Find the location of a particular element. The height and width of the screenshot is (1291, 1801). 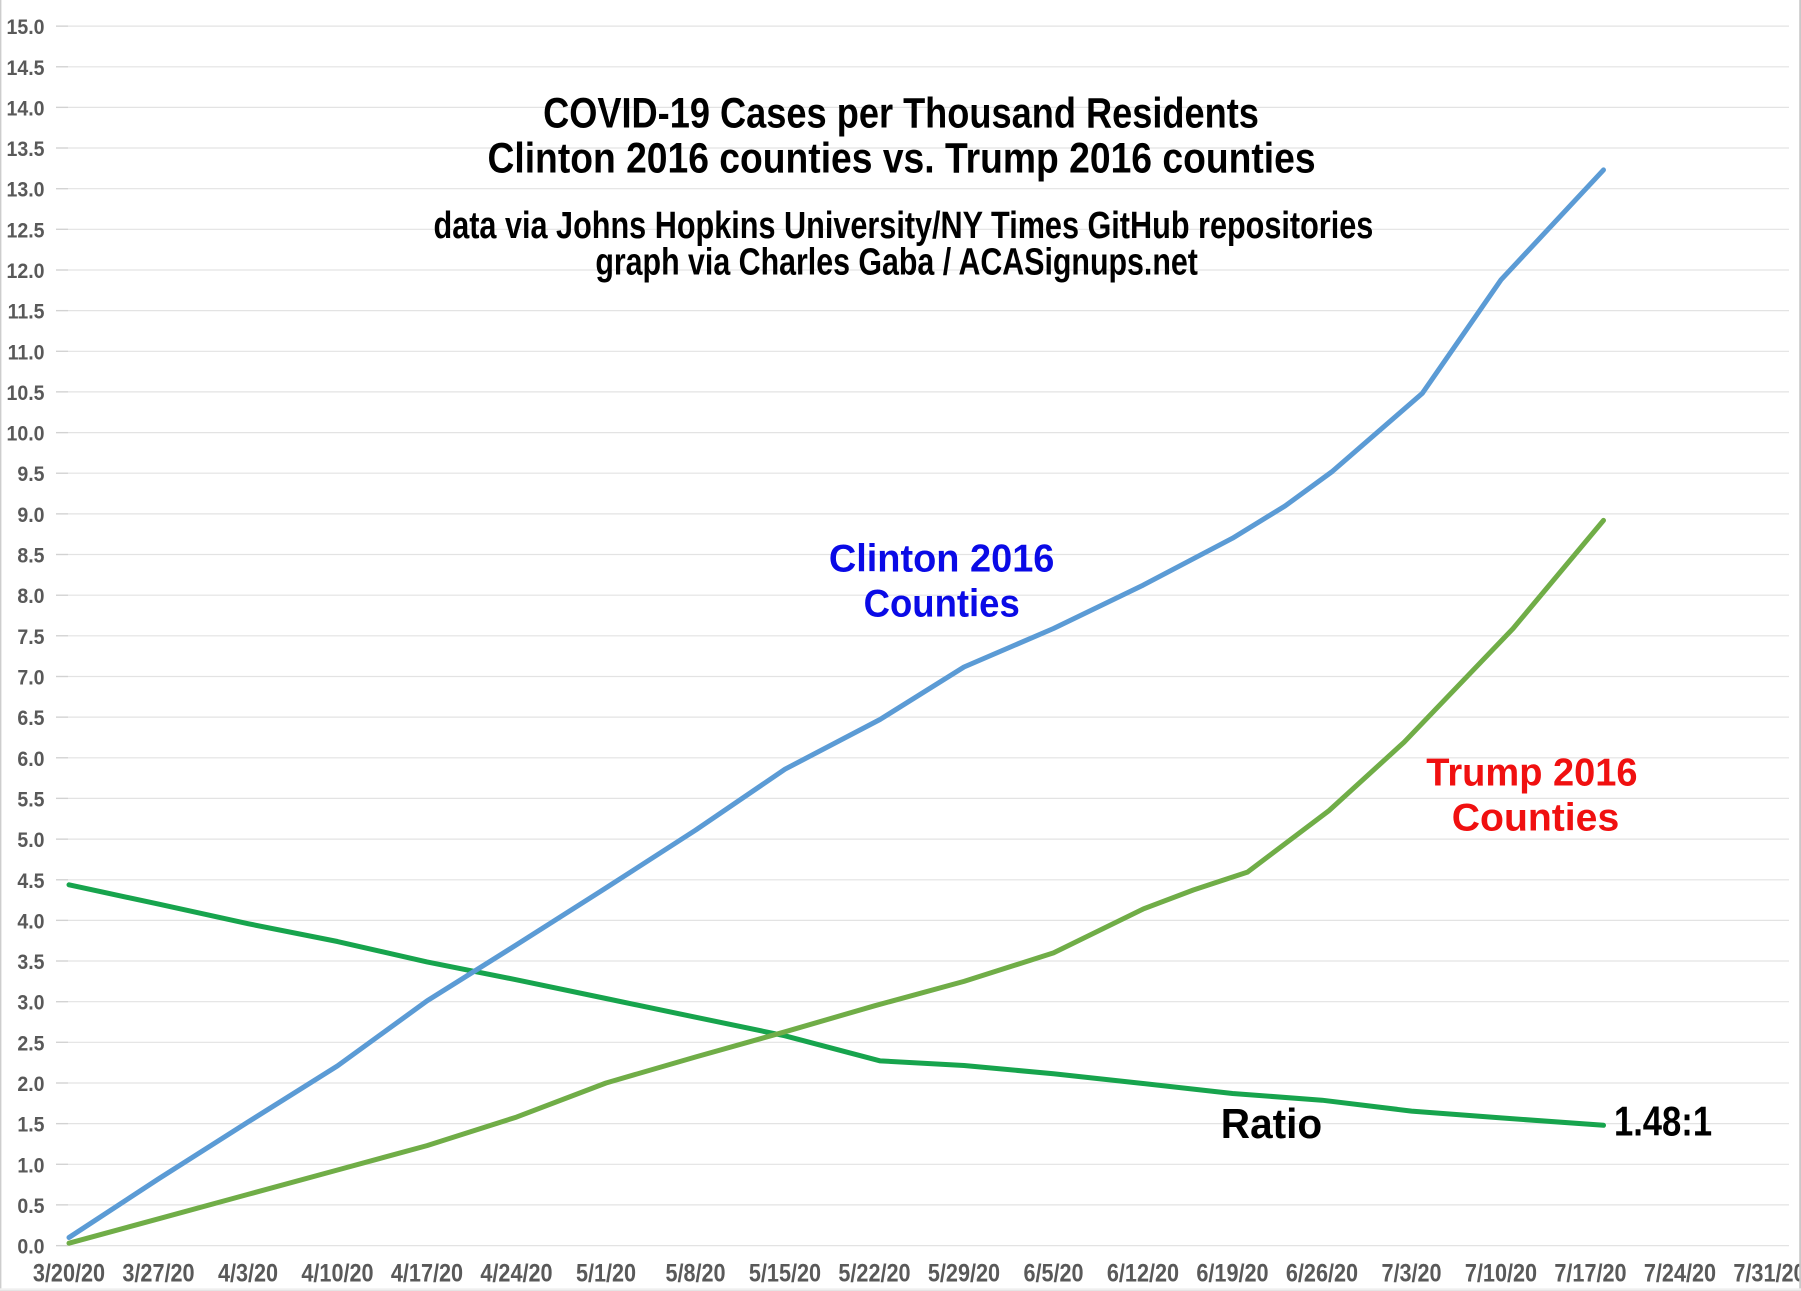

svg-text: 5/1/20 is located at coordinates (606, 1274).